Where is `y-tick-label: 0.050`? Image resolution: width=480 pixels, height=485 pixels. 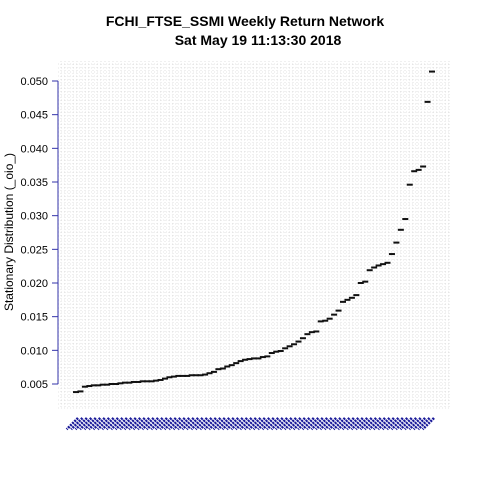 y-tick-label: 0.050 is located at coordinates (34, 82).